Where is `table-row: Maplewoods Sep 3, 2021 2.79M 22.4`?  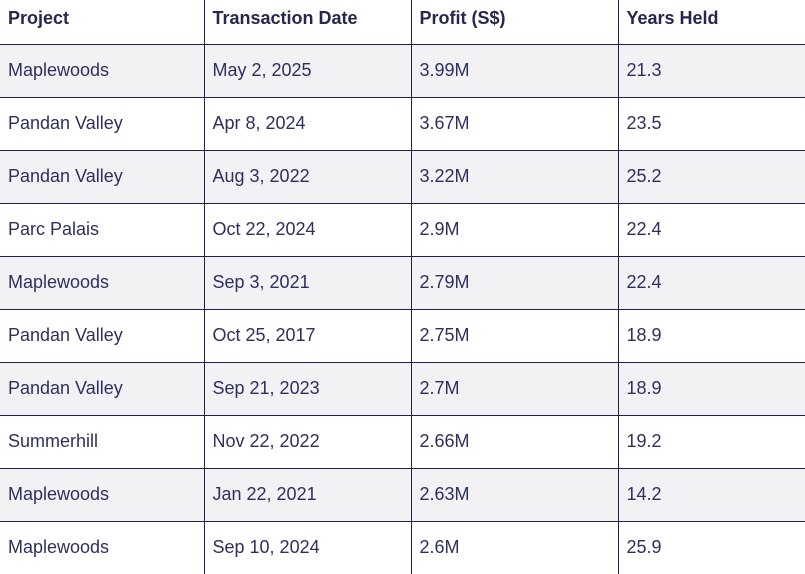
table-row: Maplewoods Sep 3, 2021 2.79M 22.4 is located at coordinates (402, 283).